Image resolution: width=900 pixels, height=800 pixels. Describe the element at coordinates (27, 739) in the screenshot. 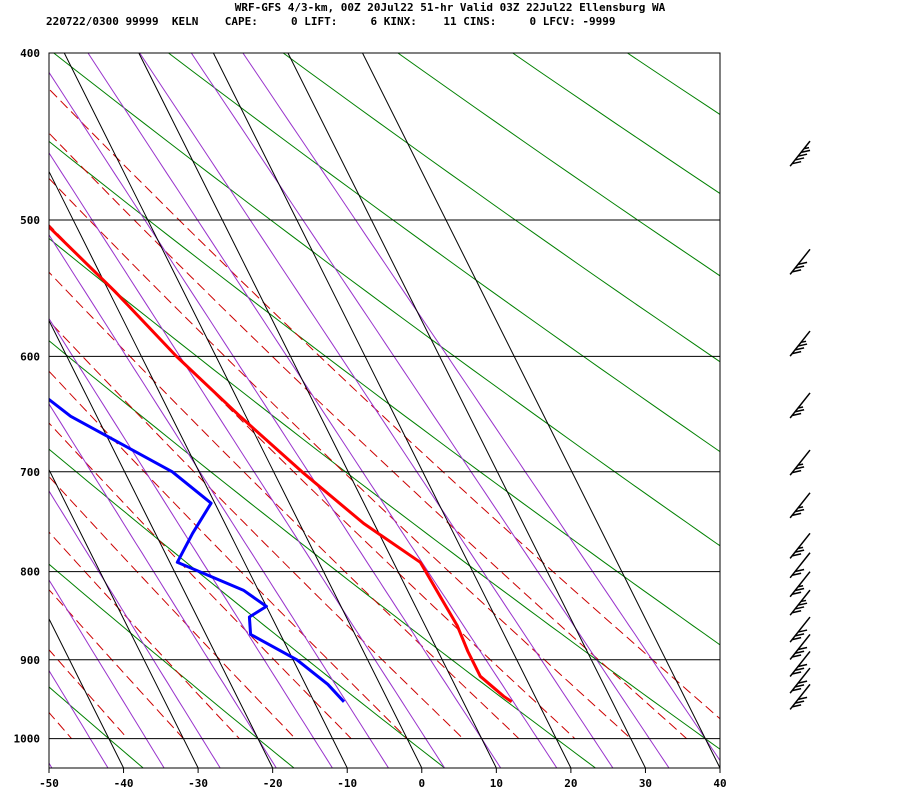

I see `pressure-tick-label: 1000` at that location.